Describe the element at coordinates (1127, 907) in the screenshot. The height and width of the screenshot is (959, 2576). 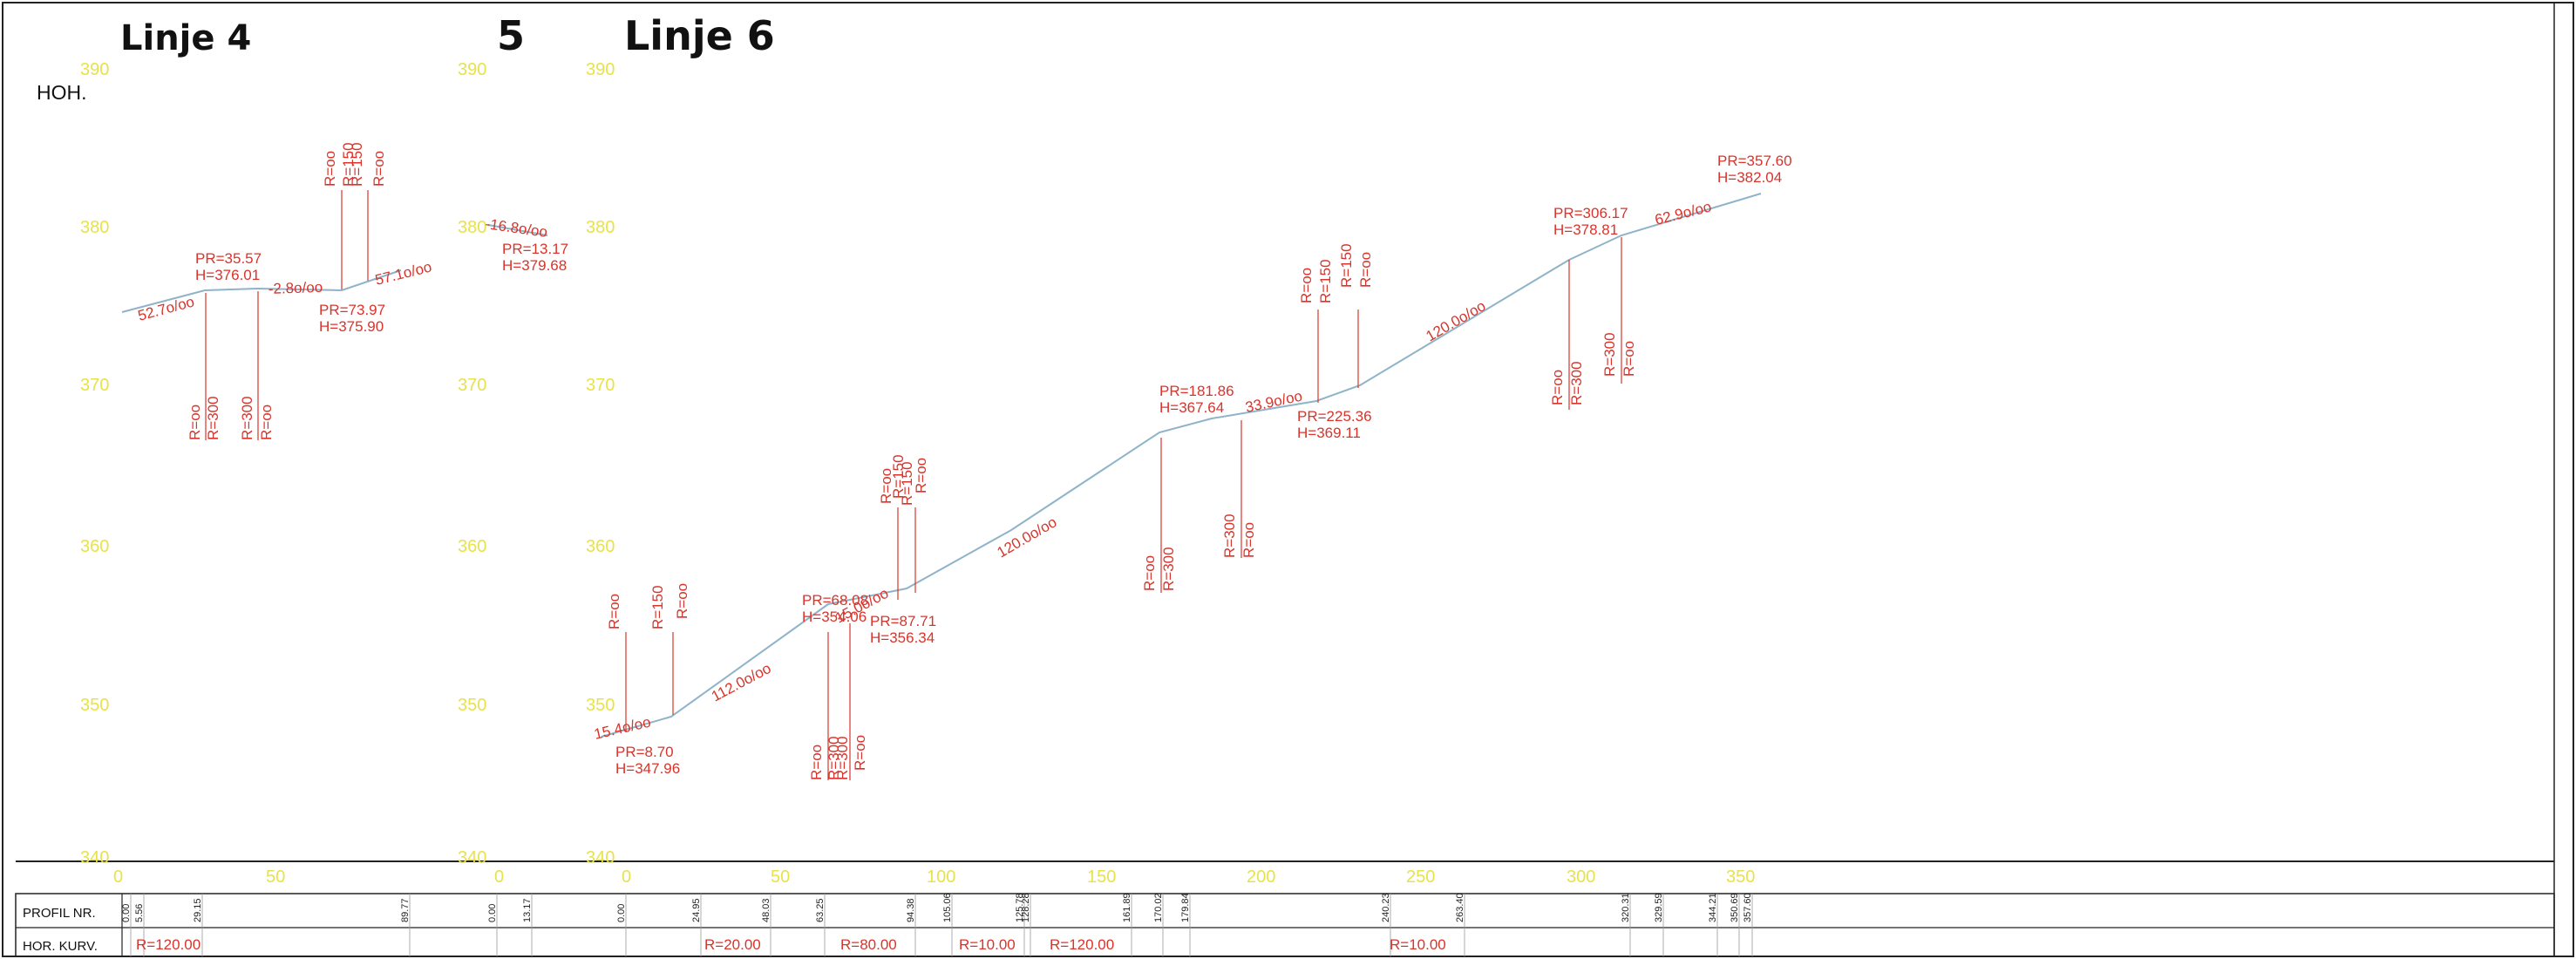
I see `station-label: 161.89` at that location.